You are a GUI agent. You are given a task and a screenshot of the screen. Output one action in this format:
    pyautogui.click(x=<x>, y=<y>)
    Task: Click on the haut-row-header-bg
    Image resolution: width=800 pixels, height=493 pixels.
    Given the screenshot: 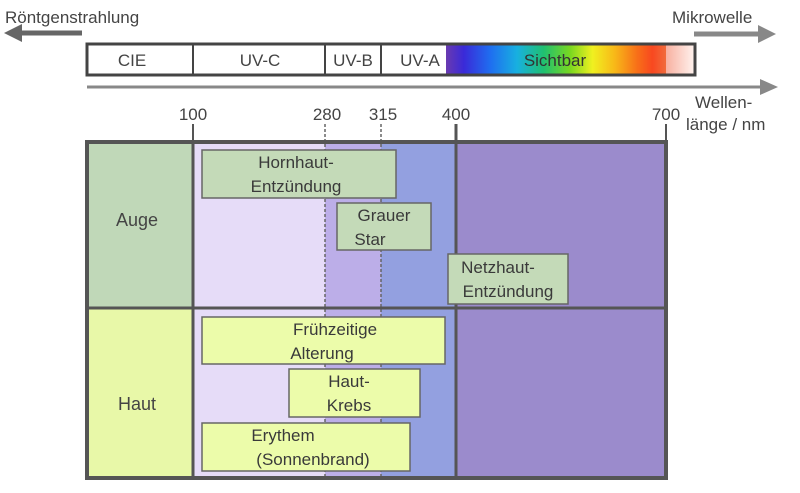 What is the action you would take?
    pyautogui.click(x=140, y=393)
    